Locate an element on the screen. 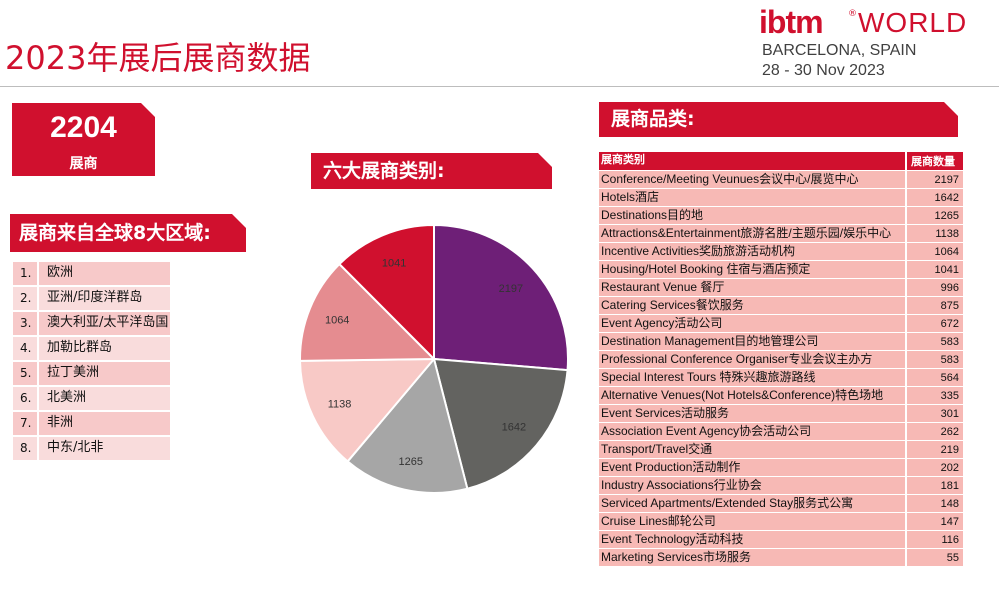  category-count: 202 is located at coordinates (935, 467).